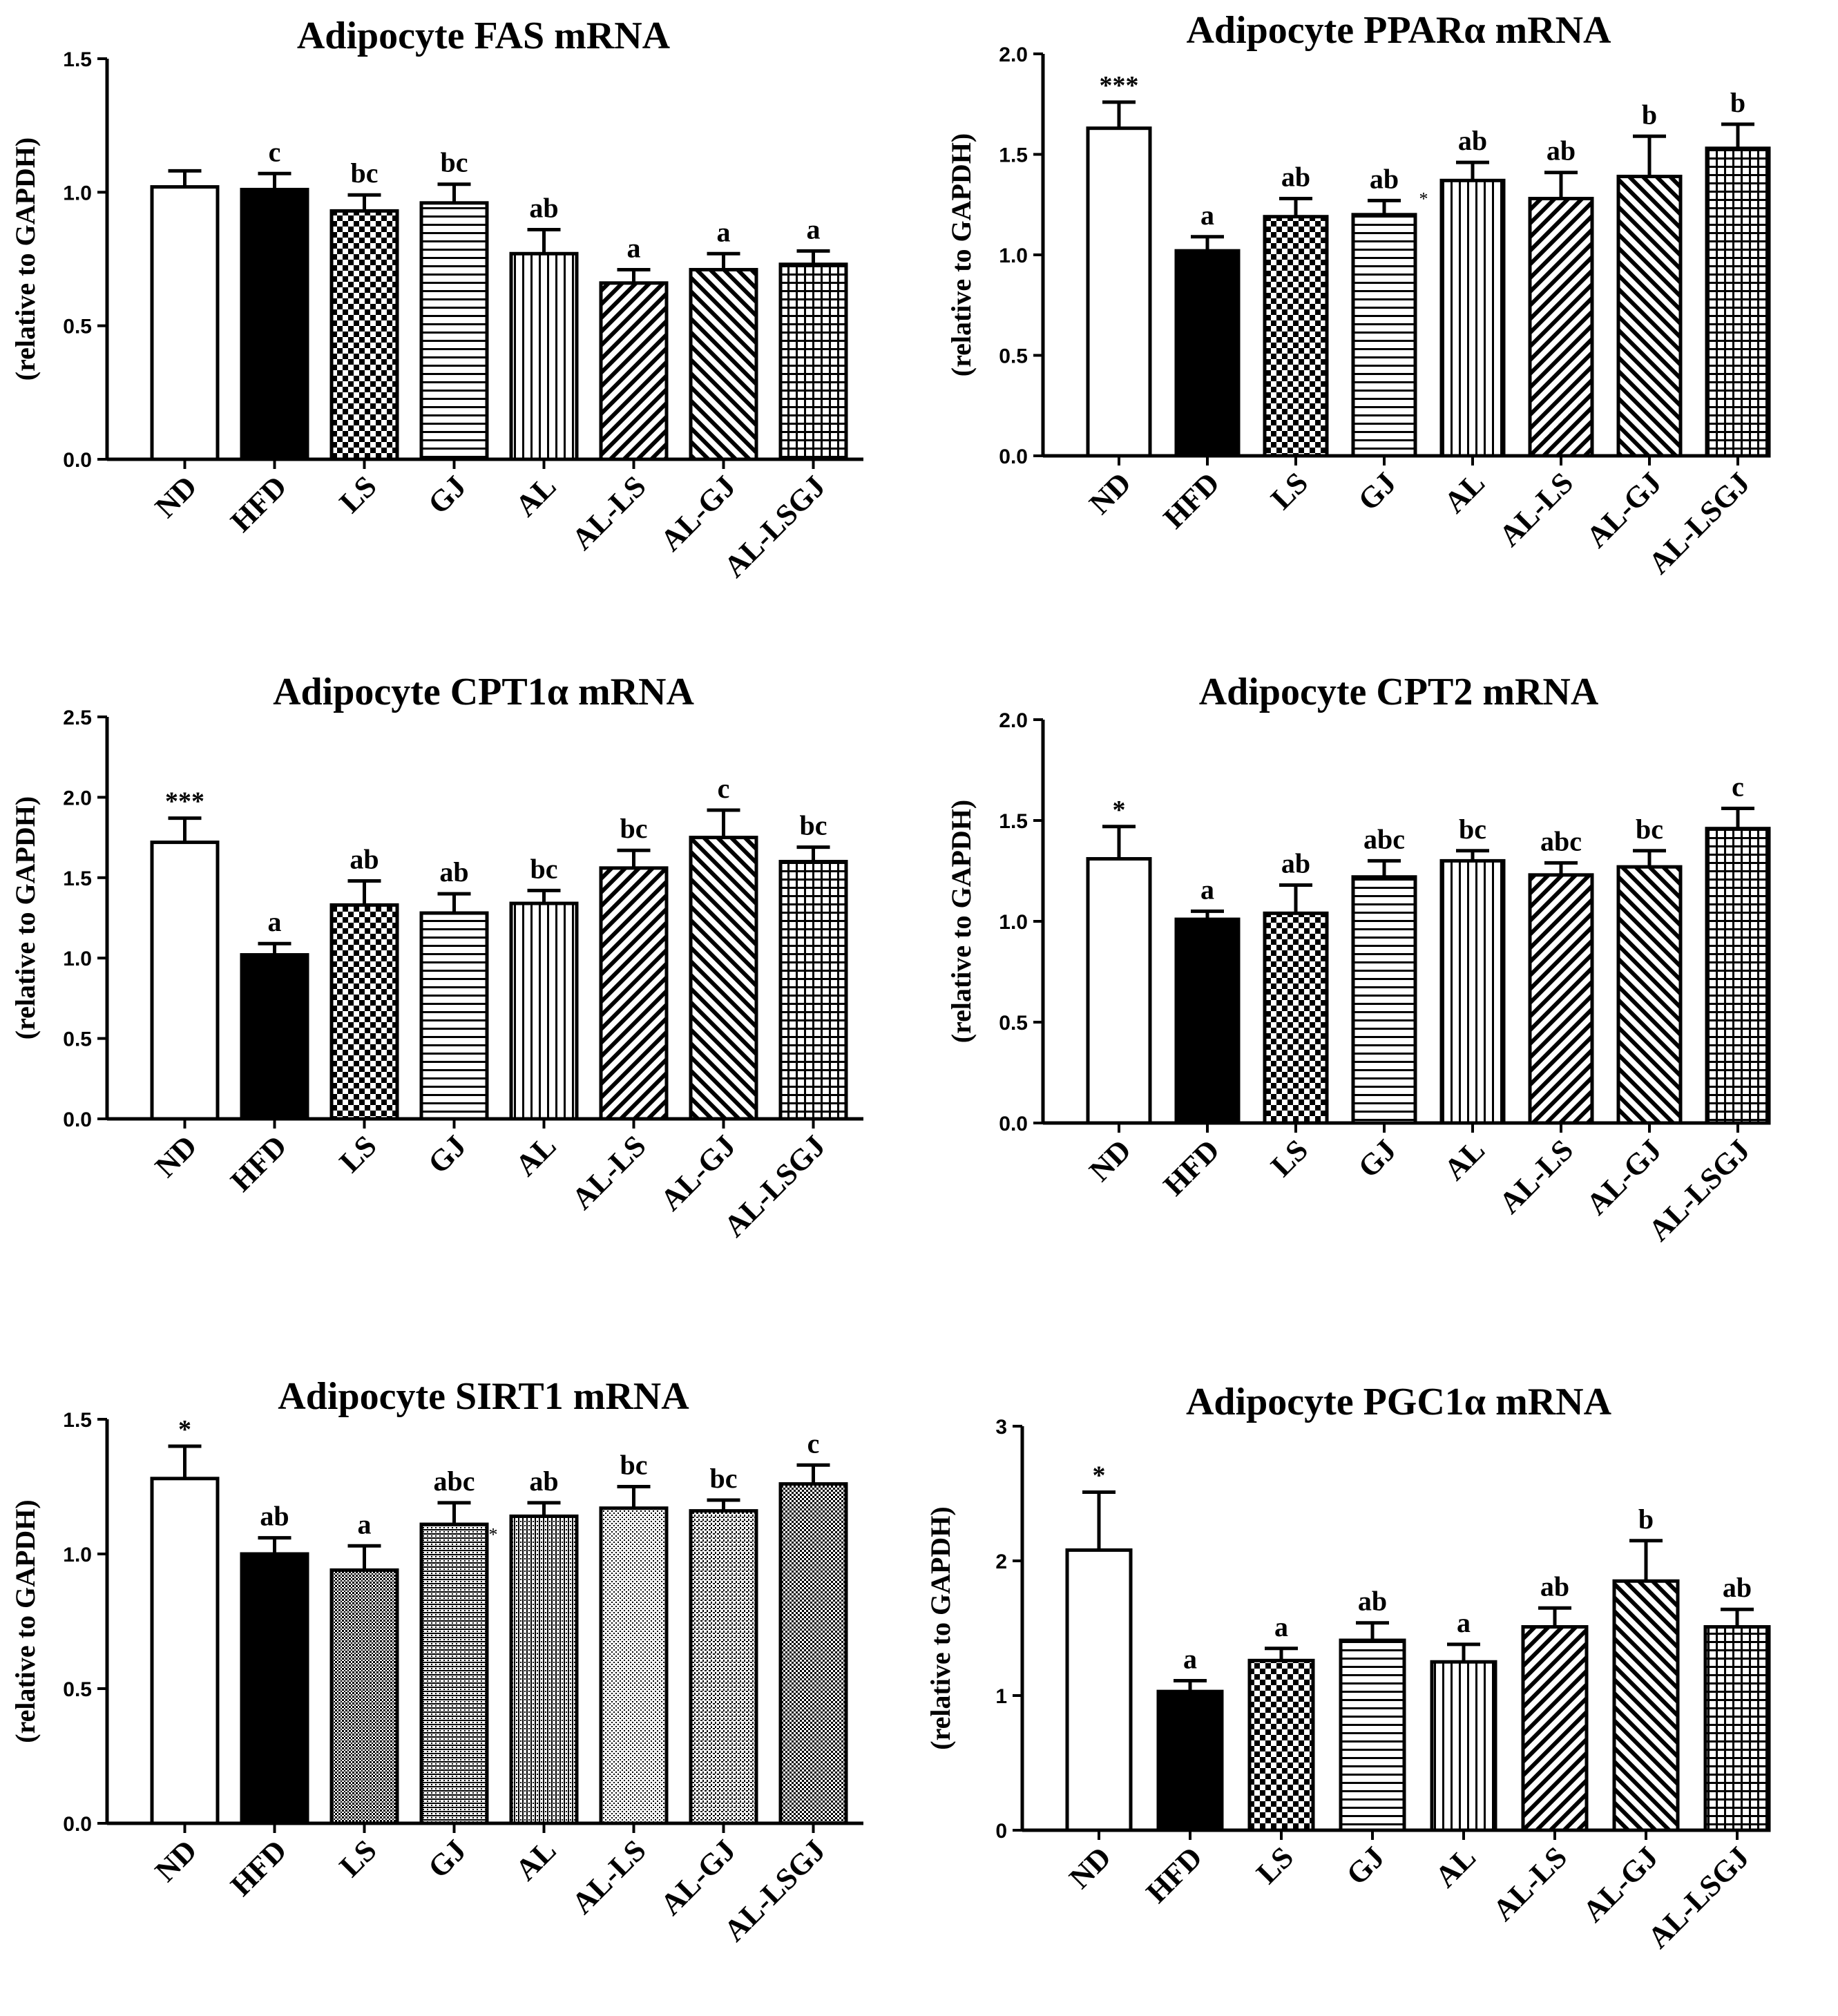 Image resolution: width=1838 pixels, height=2016 pixels. Describe the element at coordinates (1001, 1696) in the screenshot. I see `y-tick-label: 1` at that location.